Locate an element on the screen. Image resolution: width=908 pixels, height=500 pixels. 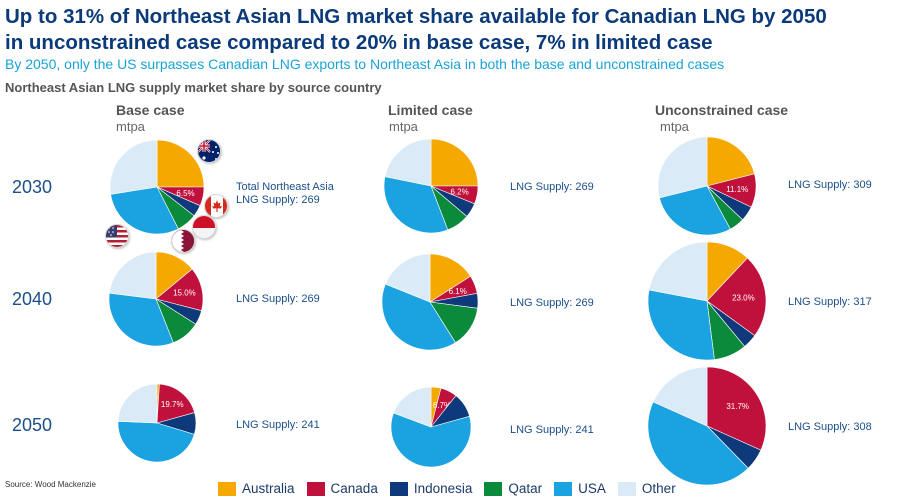
legend-item-australia: Australia is located at coordinates (256, 488).